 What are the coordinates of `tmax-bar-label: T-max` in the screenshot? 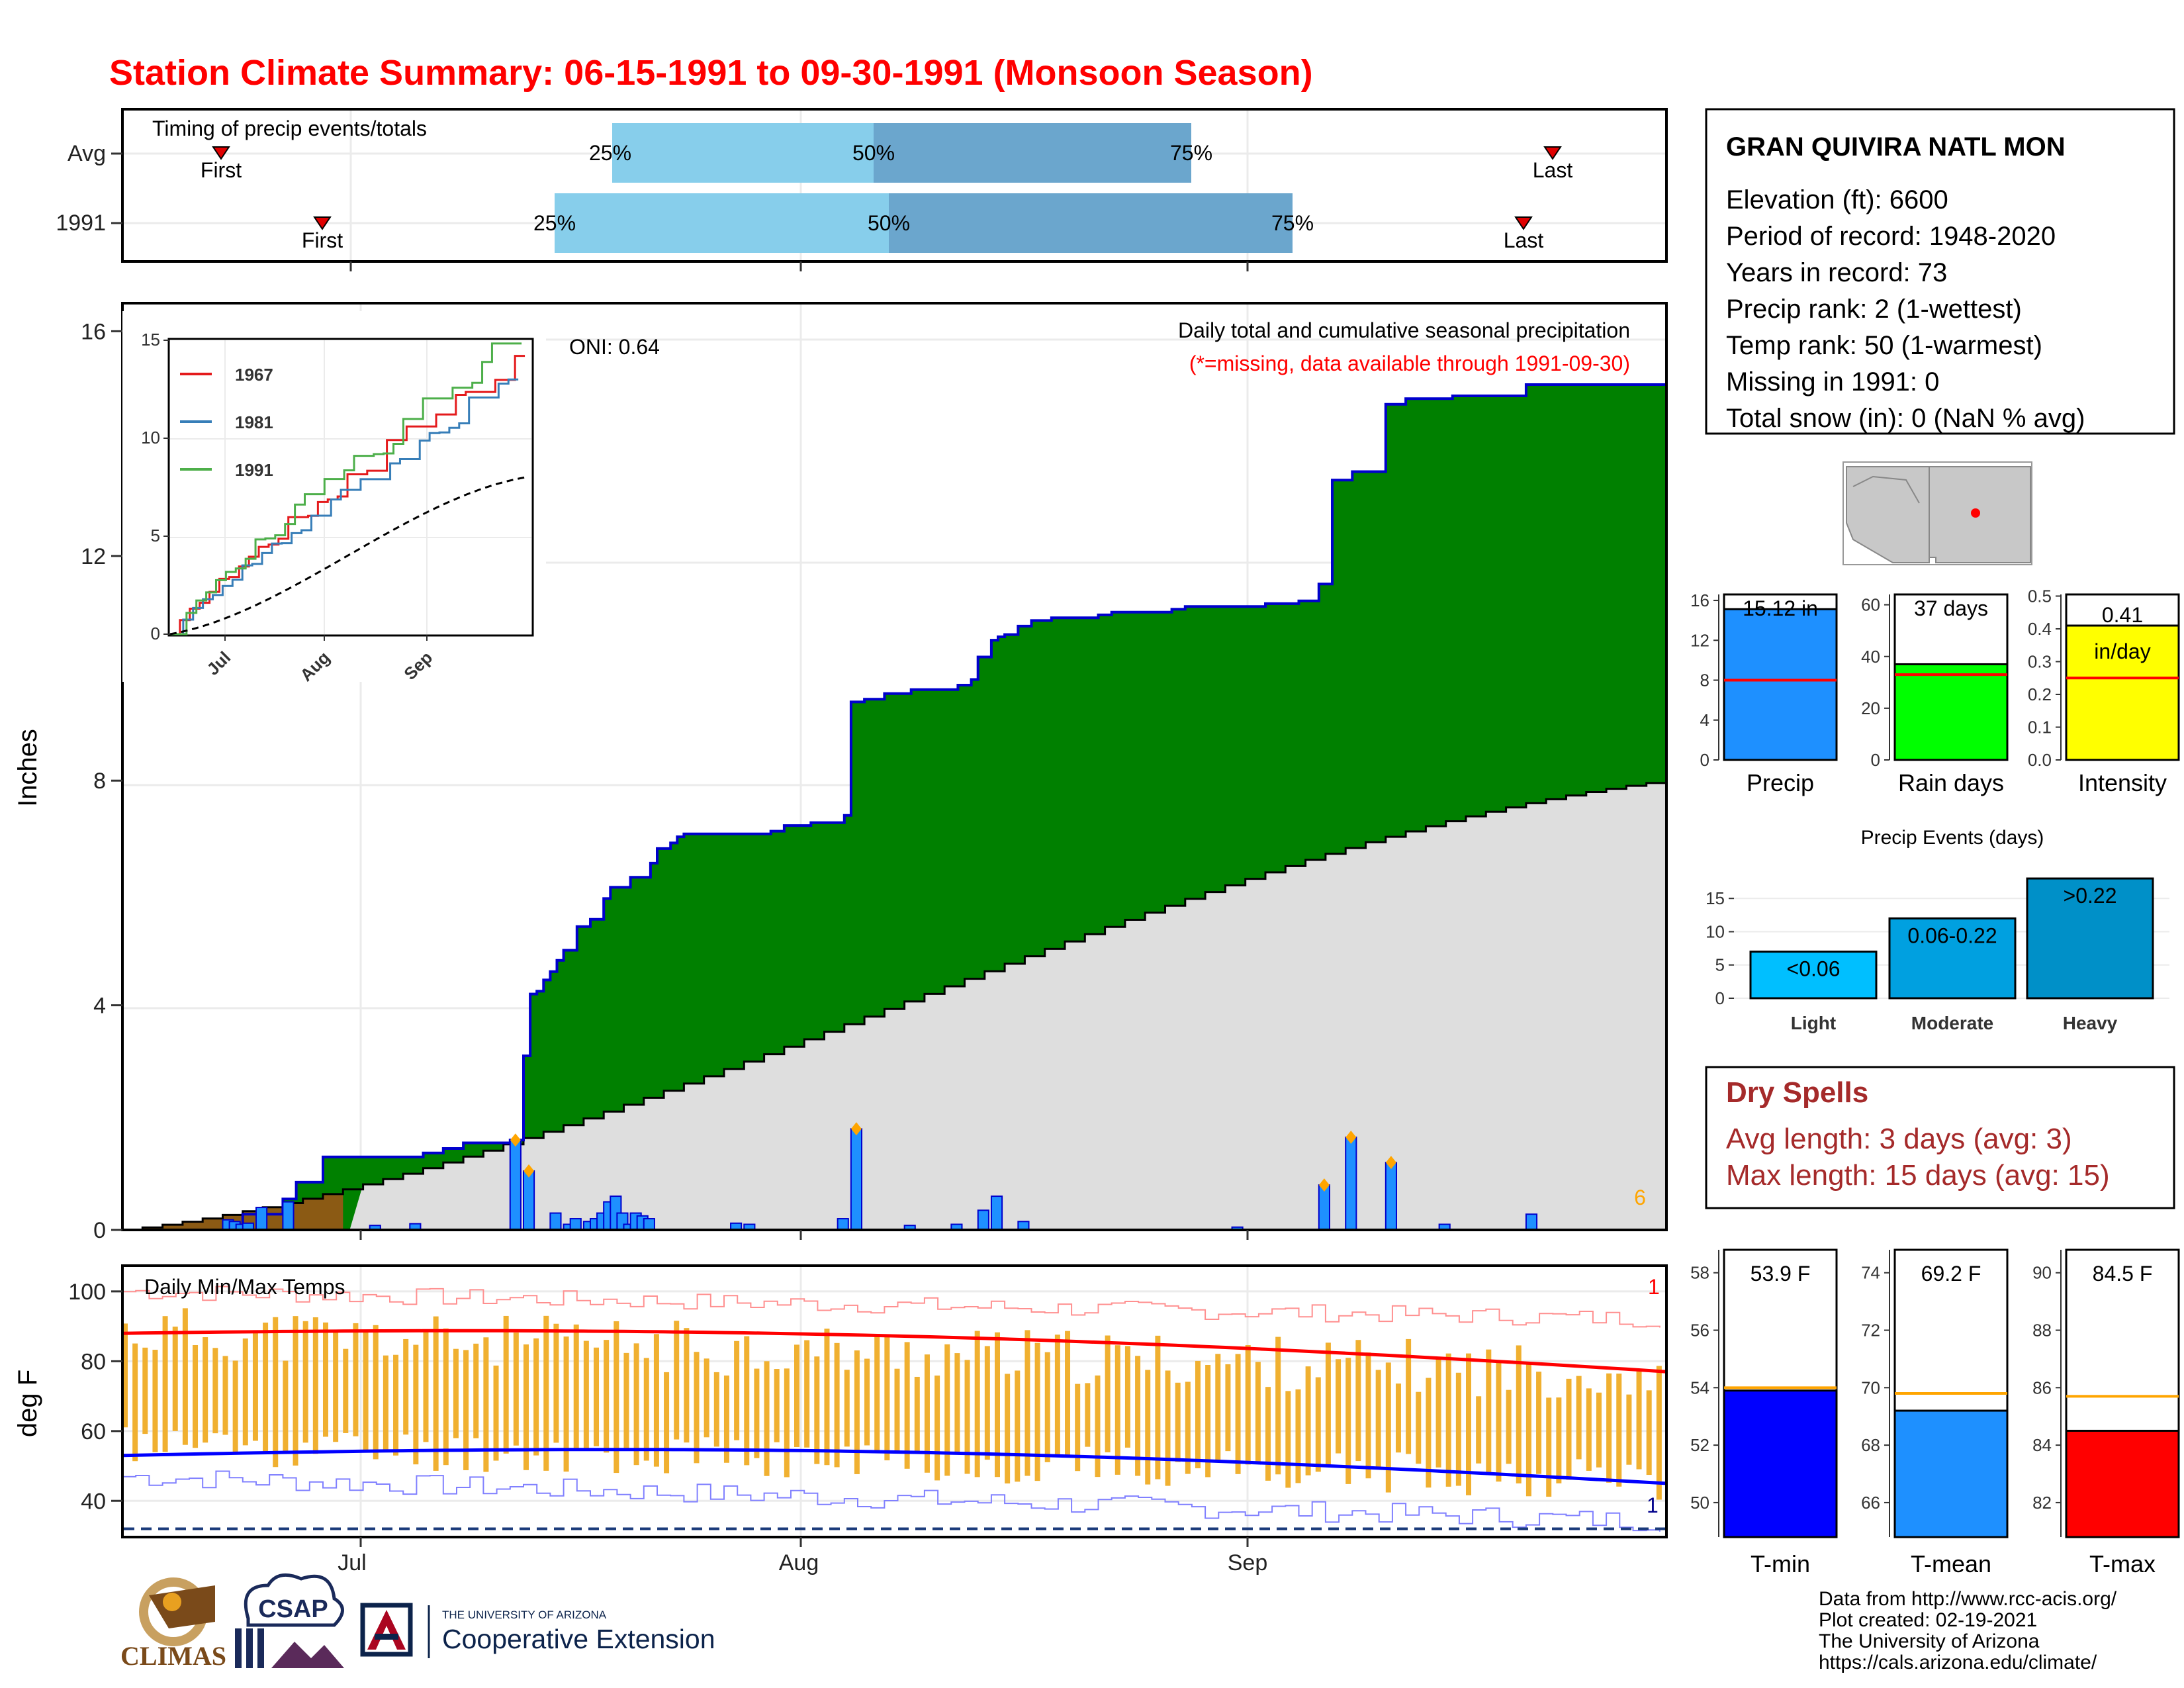 It's located at (2122, 1563).